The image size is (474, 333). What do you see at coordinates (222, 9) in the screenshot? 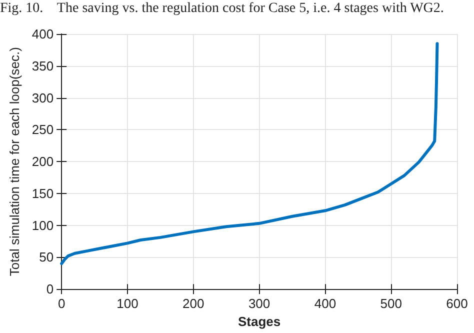
I see `caption: Fig. 10. The saving vs. the regulation cost for Case 5, i.e. 4 stages with WG2.` at bounding box center [222, 9].